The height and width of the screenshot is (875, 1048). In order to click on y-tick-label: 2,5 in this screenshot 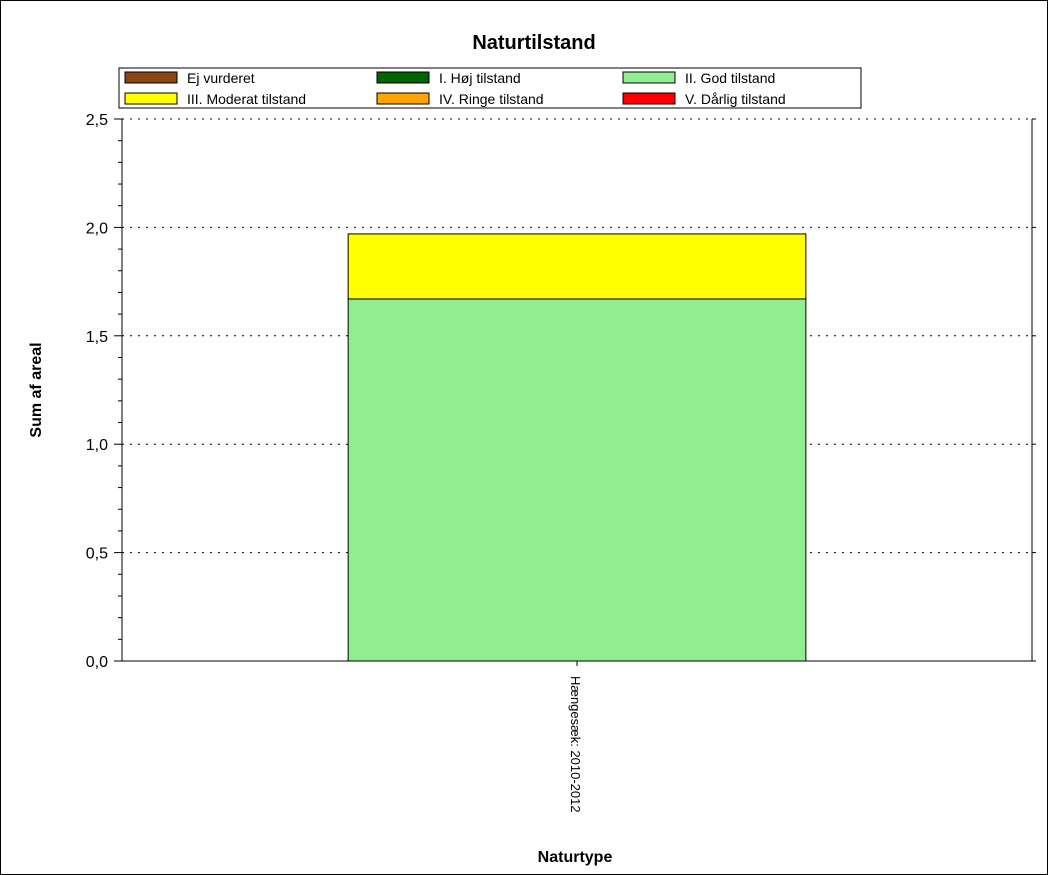, I will do `click(97, 120)`.